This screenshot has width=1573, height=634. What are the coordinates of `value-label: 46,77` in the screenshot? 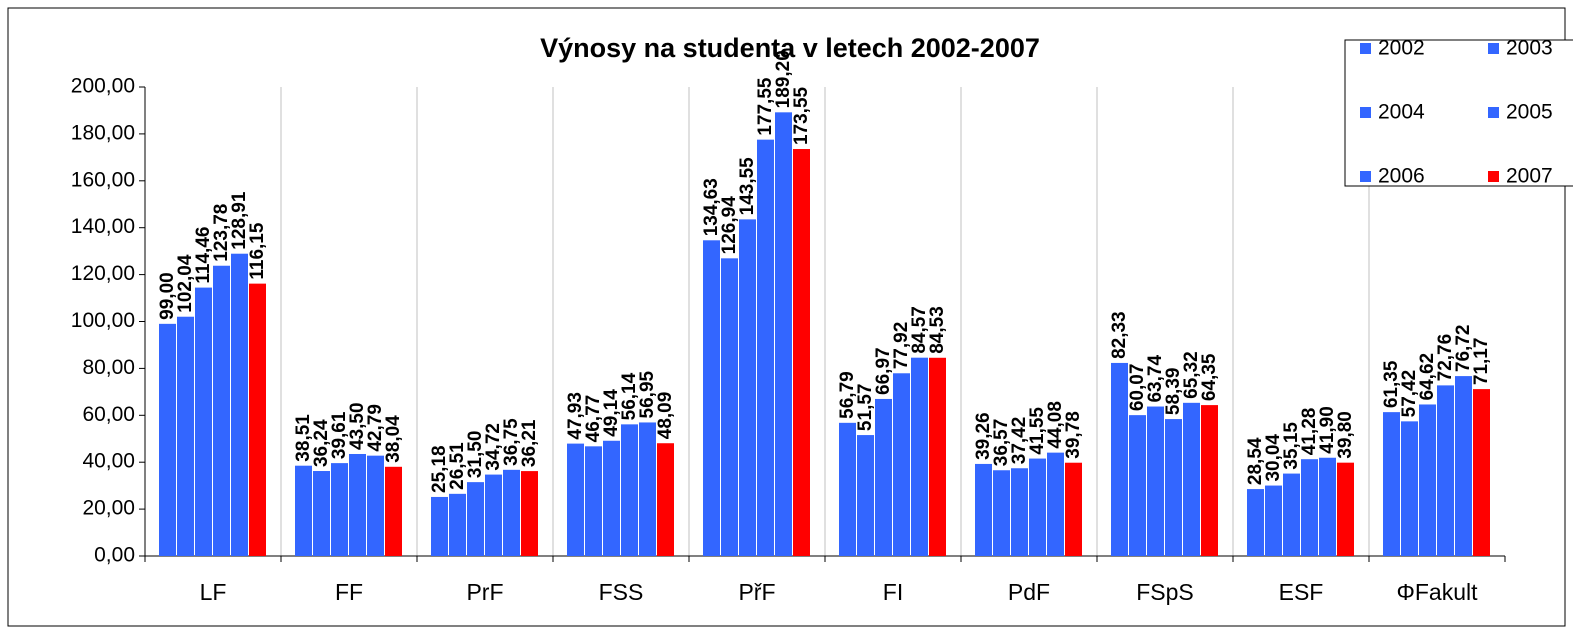 It's located at (593, 419).